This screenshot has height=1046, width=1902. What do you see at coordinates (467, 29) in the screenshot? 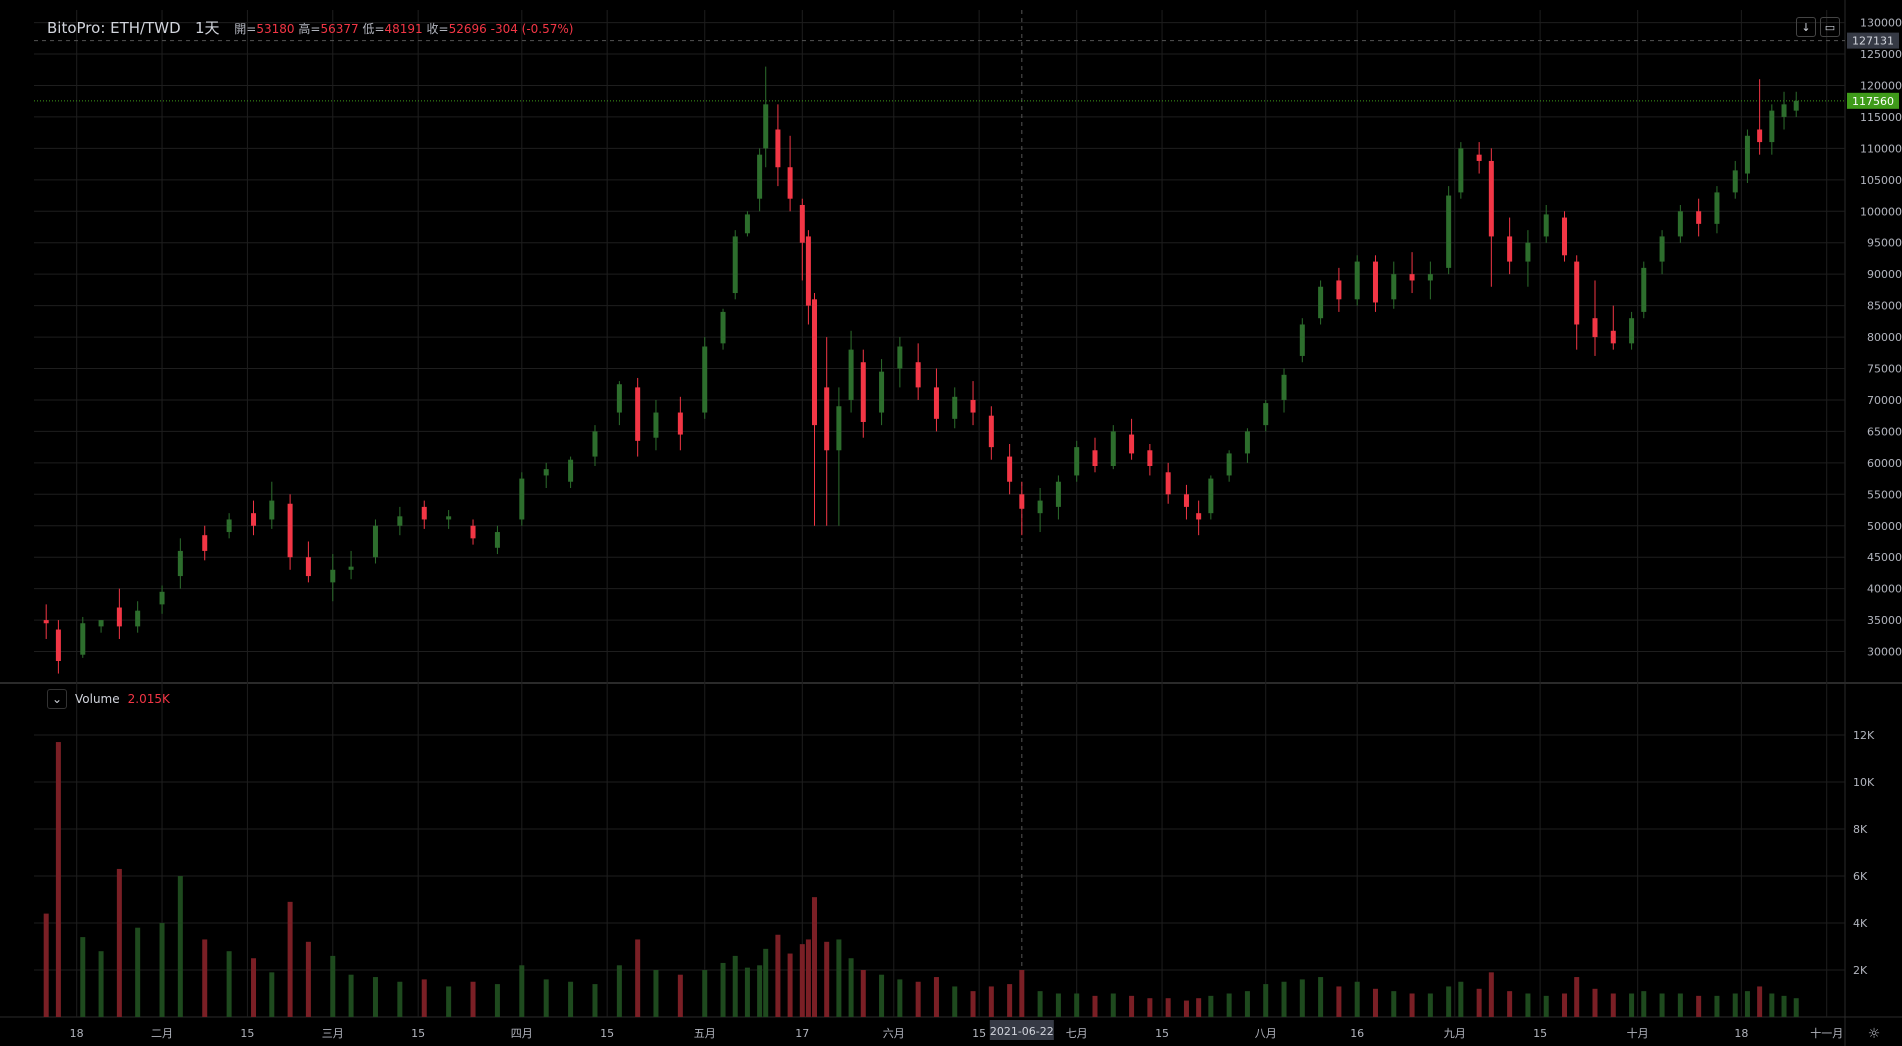
I see `close-value: 52696` at bounding box center [467, 29].